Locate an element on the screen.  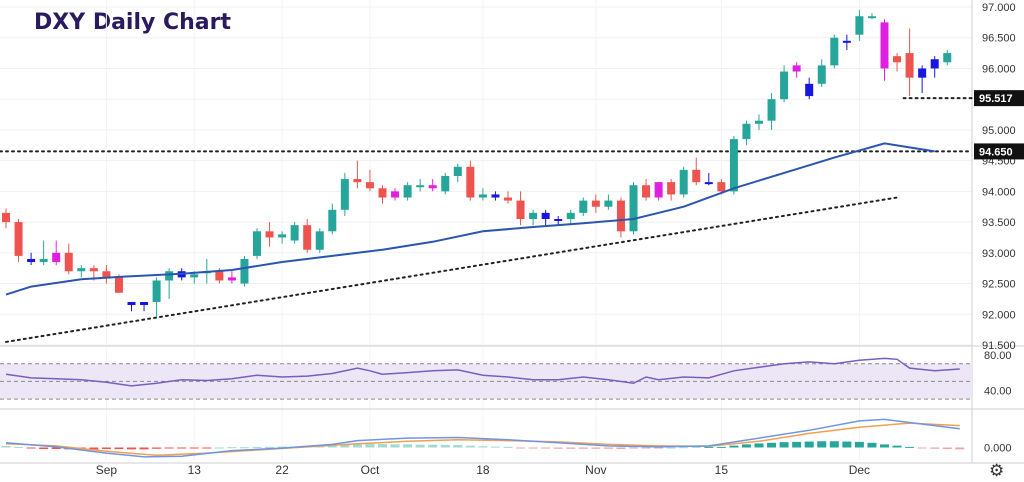
price-tick-label: 92.500 is located at coordinates (999, 285).